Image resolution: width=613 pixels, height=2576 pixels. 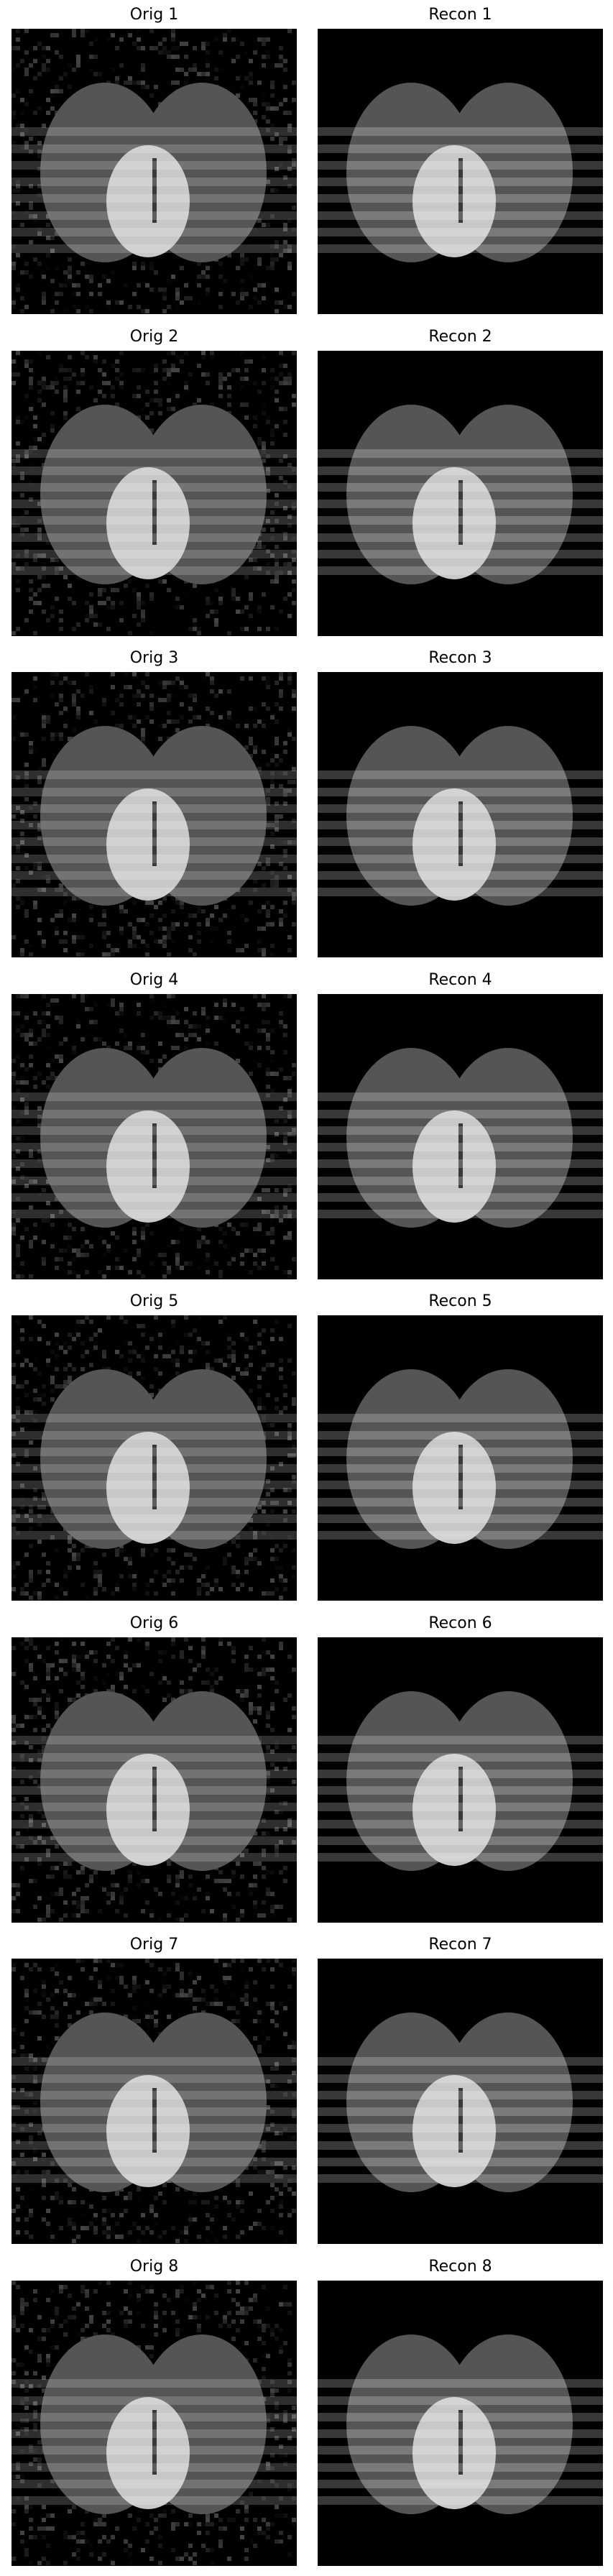 I want to click on orig-panel-title-1: Orig 1, so click(x=154, y=15).